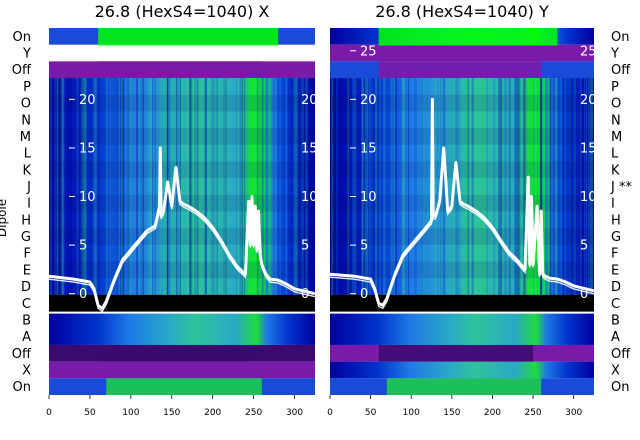 Image resolution: width=640 pixels, height=440 pixels. I want to click on y-axis-label: Dipole, so click(4, 218).